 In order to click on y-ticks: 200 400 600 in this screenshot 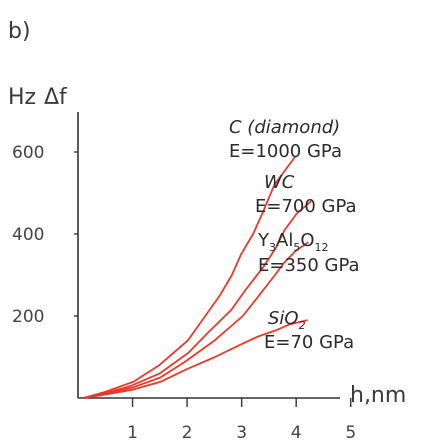, I will do `click(45, 235)`.